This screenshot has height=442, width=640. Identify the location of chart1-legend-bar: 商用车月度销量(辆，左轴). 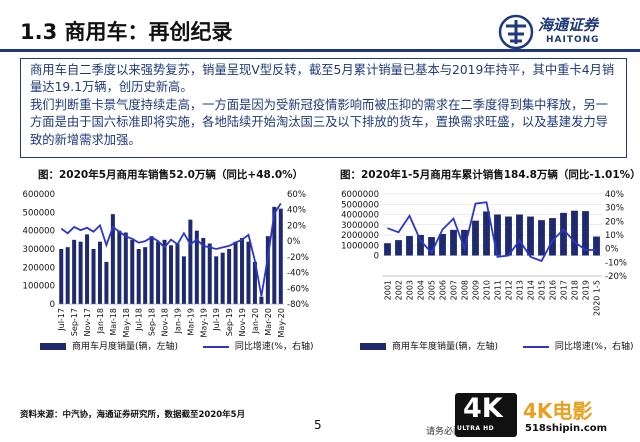
(125, 347).